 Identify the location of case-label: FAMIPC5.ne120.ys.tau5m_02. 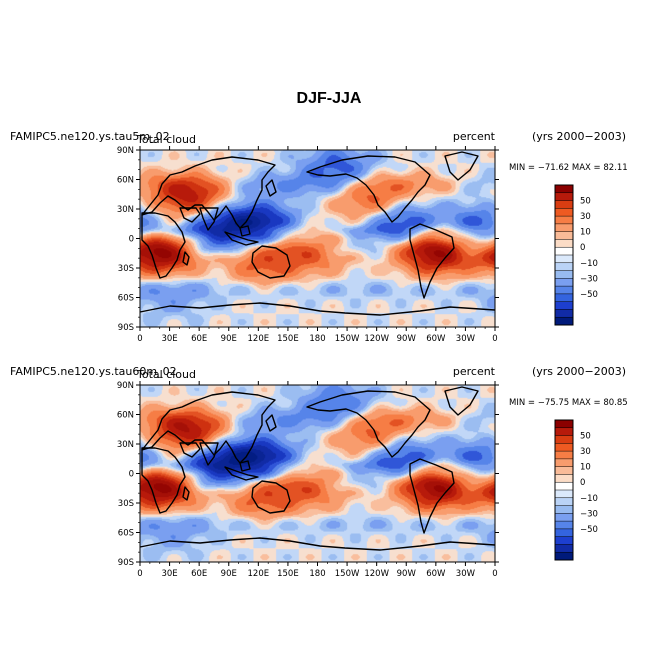
(90, 136).